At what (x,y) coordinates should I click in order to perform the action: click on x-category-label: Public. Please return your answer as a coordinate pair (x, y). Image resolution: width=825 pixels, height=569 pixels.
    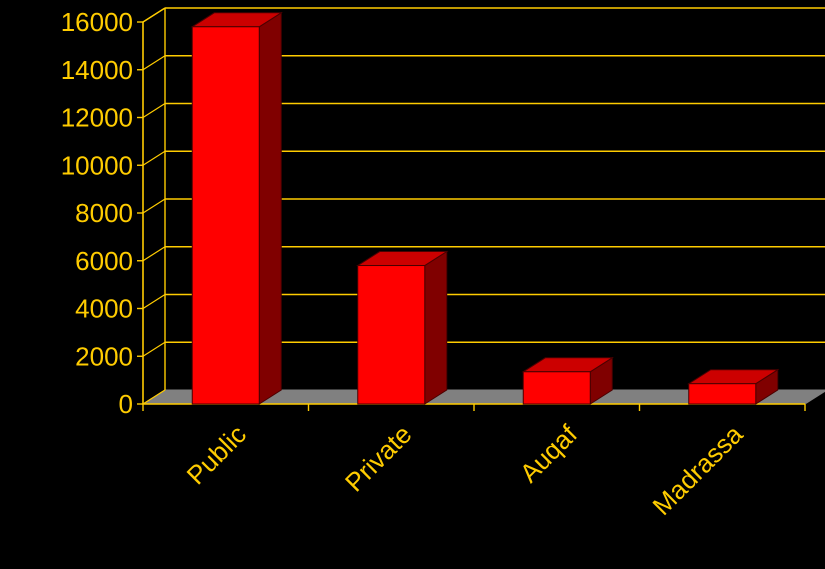
    Looking at the image, I should click on (216, 454).